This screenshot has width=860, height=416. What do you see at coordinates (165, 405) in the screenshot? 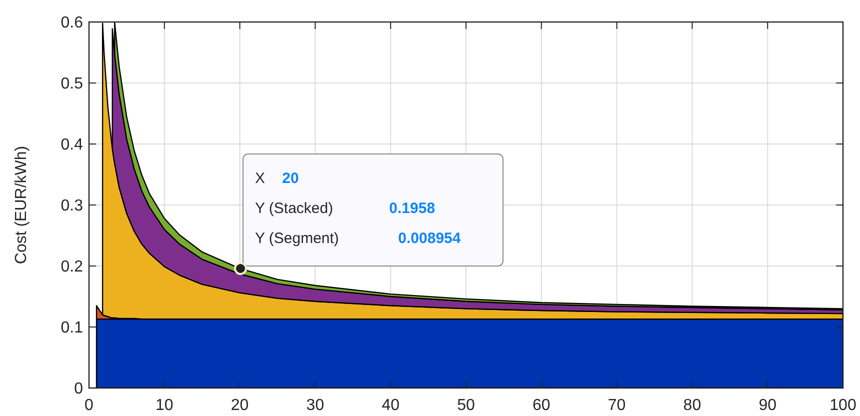
I see `x-tick-label: 10` at bounding box center [165, 405].